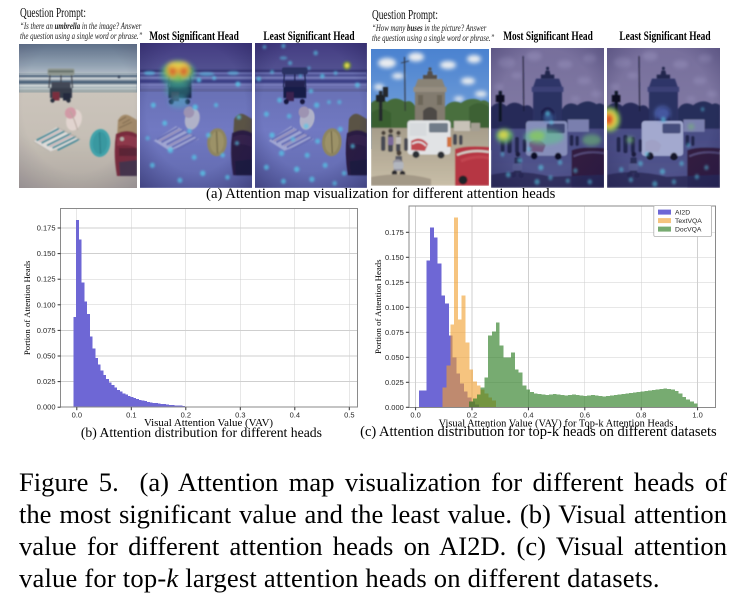 This screenshot has height=609, width=742. Describe the element at coordinates (688, 221) in the screenshot. I see `svg-text: TextVQA` at that location.